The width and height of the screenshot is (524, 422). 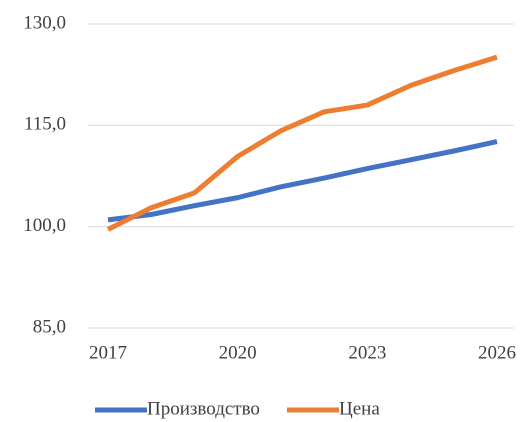 I want to click on y-tick-label: 100,0, so click(x=44, y=225).